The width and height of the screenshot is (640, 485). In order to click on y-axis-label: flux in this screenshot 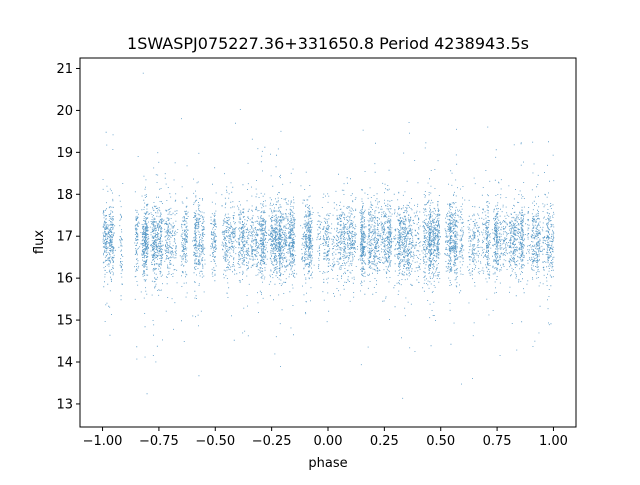, I will do `click(39, 242)`.